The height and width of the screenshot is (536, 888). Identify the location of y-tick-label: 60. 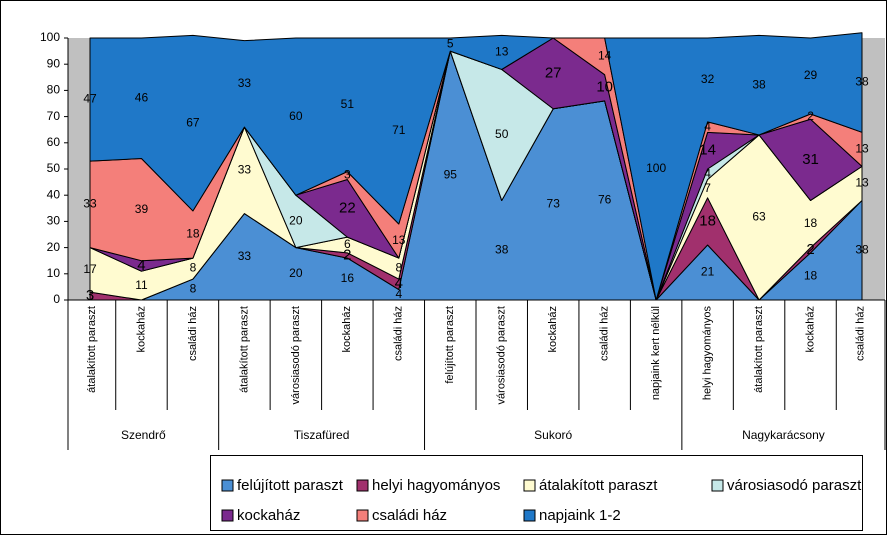
(54, 142).